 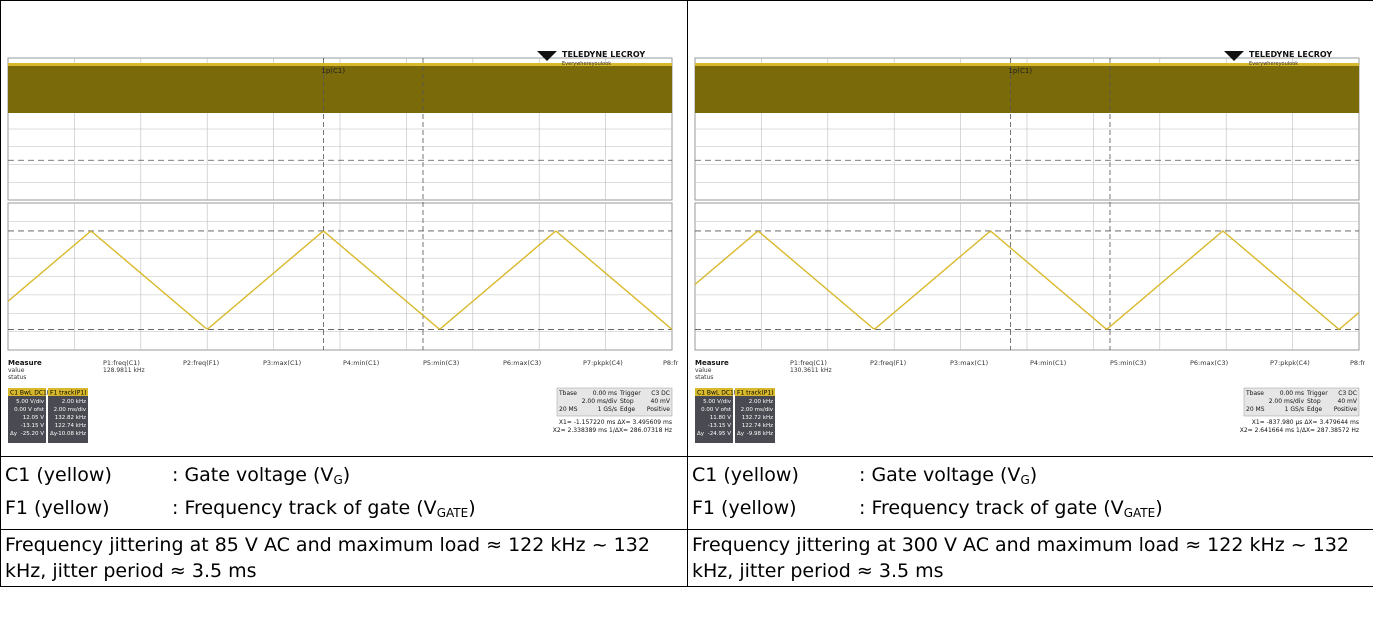 What do you see at coordinates (25, 363) in the screenshot?
I see `measure-title: Measure` at bounding box center [25, 363].